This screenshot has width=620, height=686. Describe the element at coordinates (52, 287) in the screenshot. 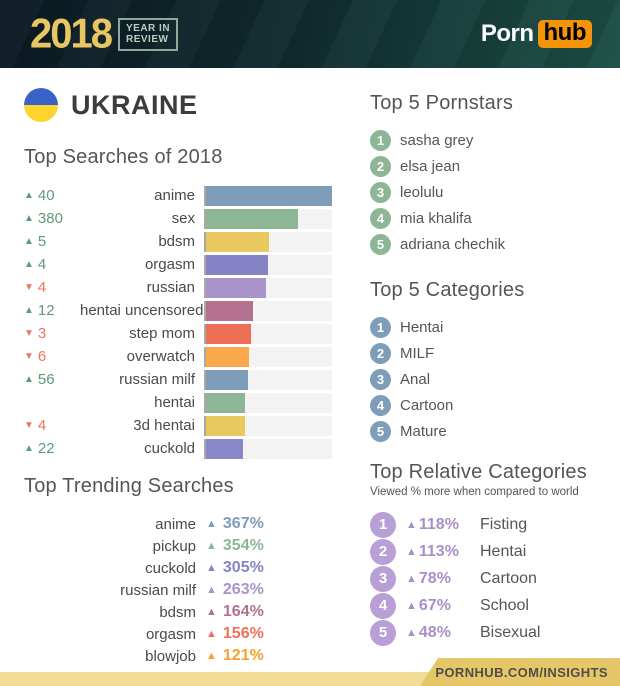

I see `rank-change-down: ▼ 4` at that location.